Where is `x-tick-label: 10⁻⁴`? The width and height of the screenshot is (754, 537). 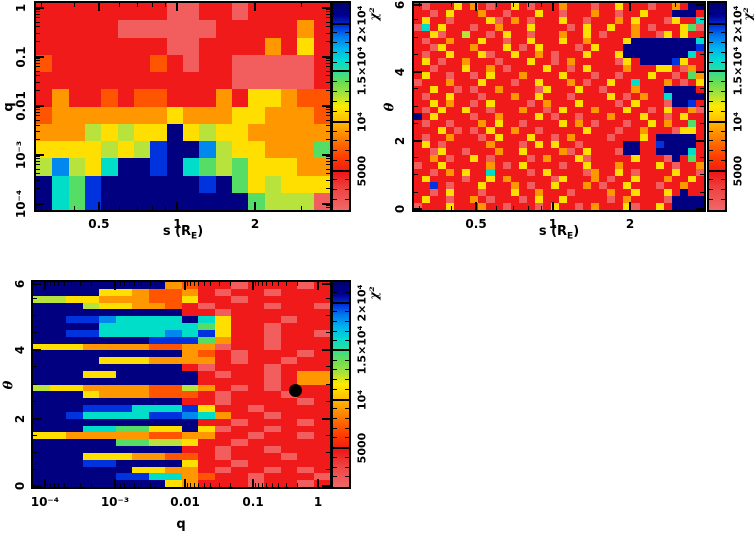
x-tick-label: 10⁻⁴ is located at coordinates (45, 502).